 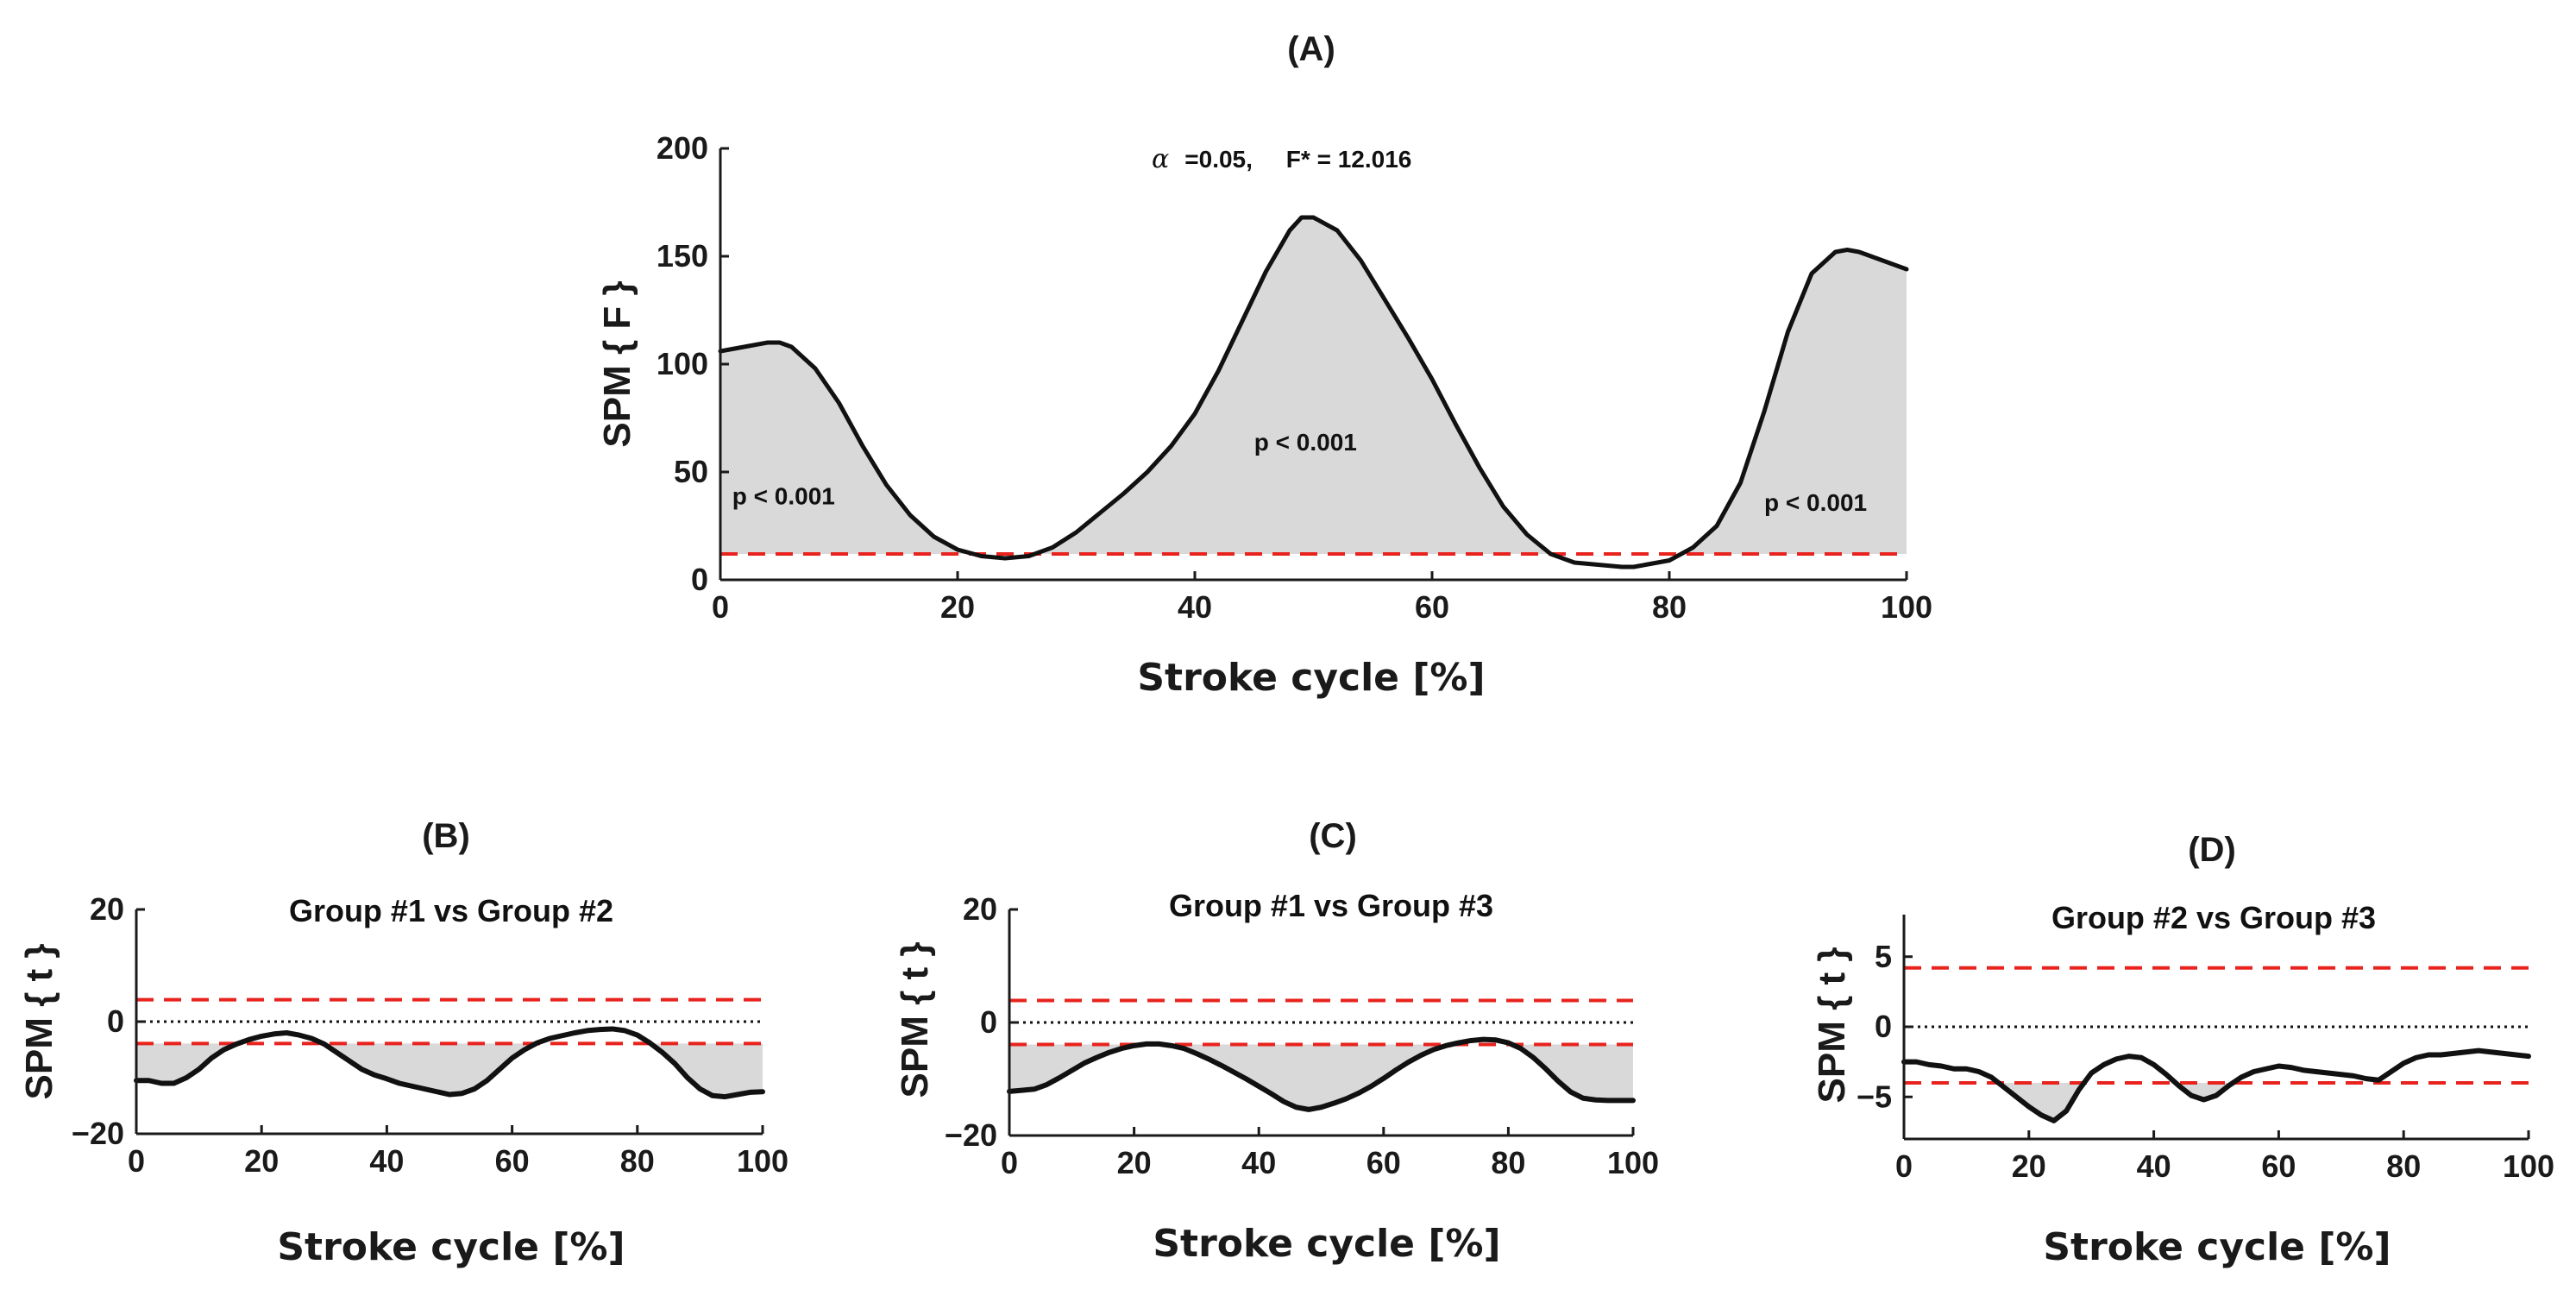 What do you see at coordinates (1297, 159) in the screenshot?
I see `alpha-f-star-value: =0.05, F* = 12.016` at bounding box center [1297, 159].